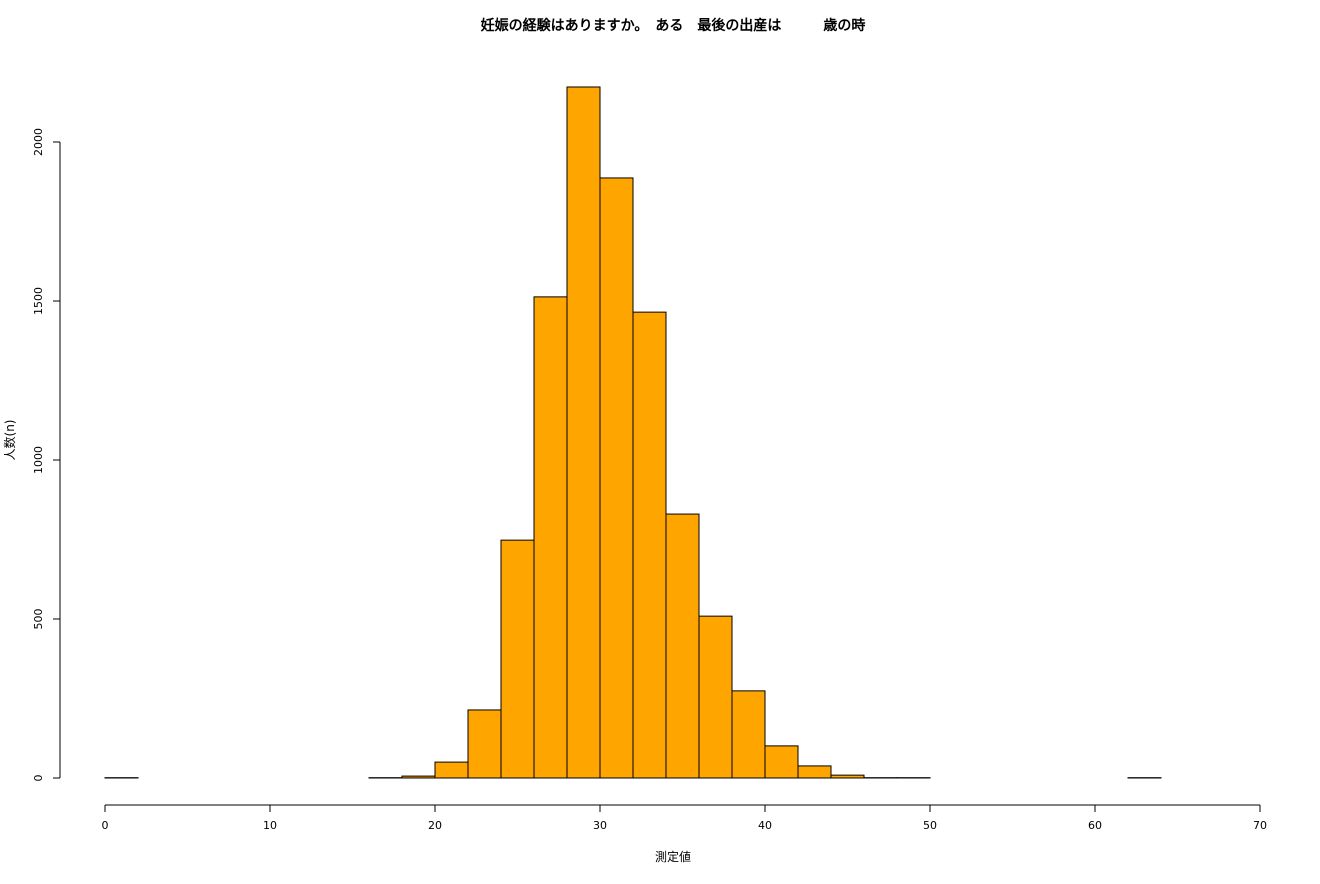  I want to click on x-tick-label: 70, so click(1260, 825).